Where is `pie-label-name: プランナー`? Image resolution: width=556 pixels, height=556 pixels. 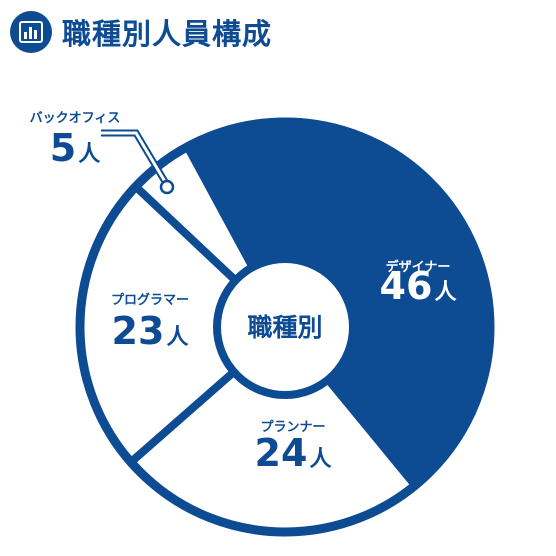
pie-label-name: プランナー is located at coordinates (292, 427).